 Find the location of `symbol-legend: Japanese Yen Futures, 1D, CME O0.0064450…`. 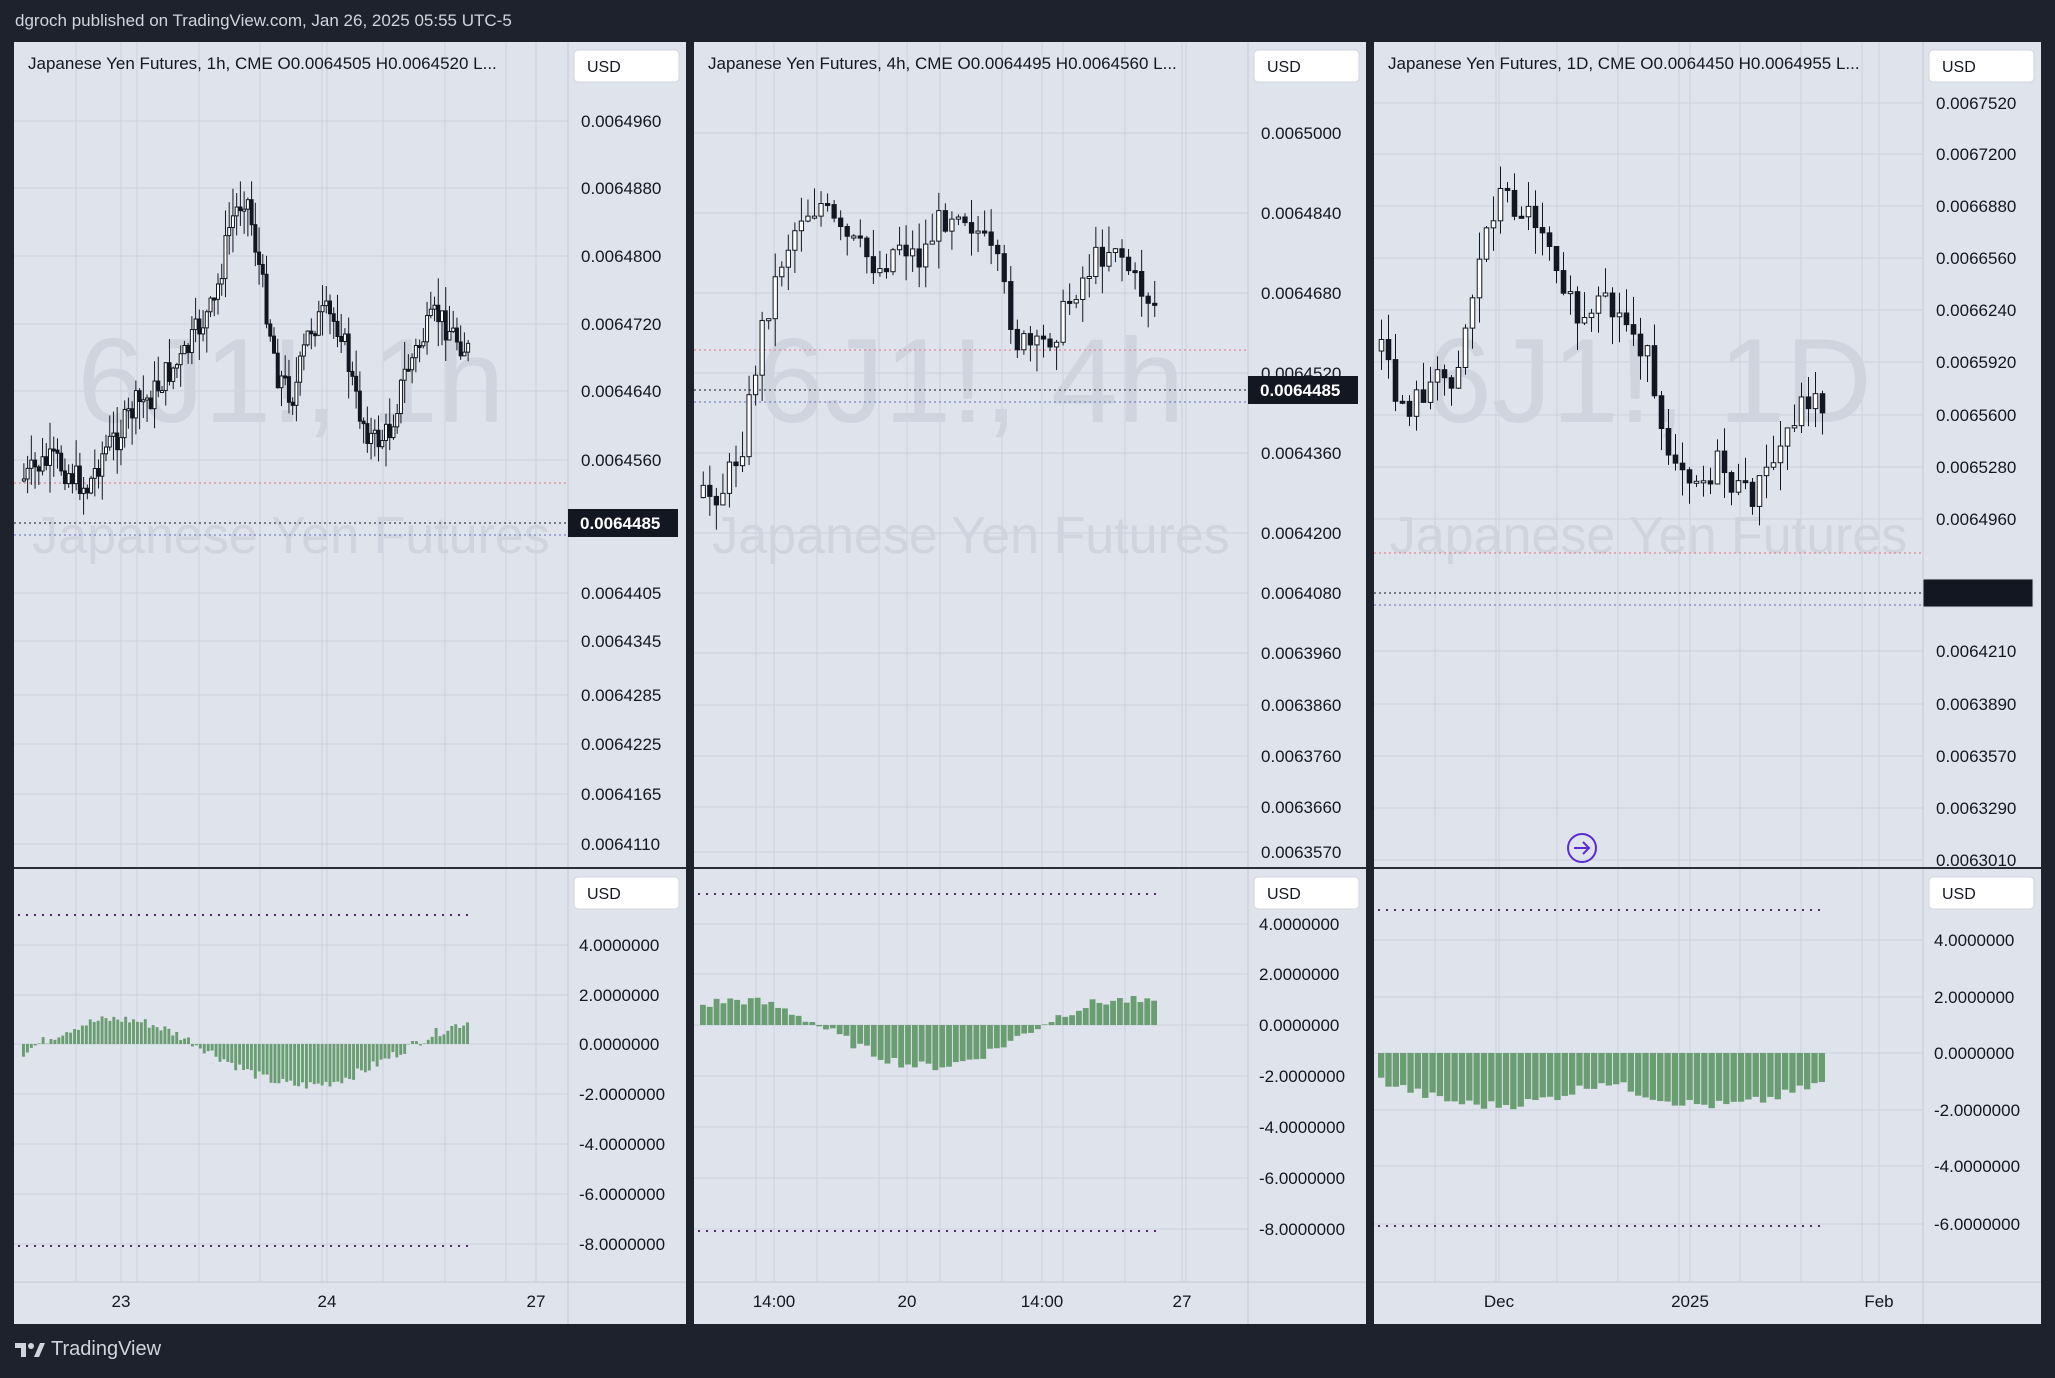

symbol-legend: Japanese Yen Futures, 1D, CME O0.0064450… is located at coordinates (1624, 63).